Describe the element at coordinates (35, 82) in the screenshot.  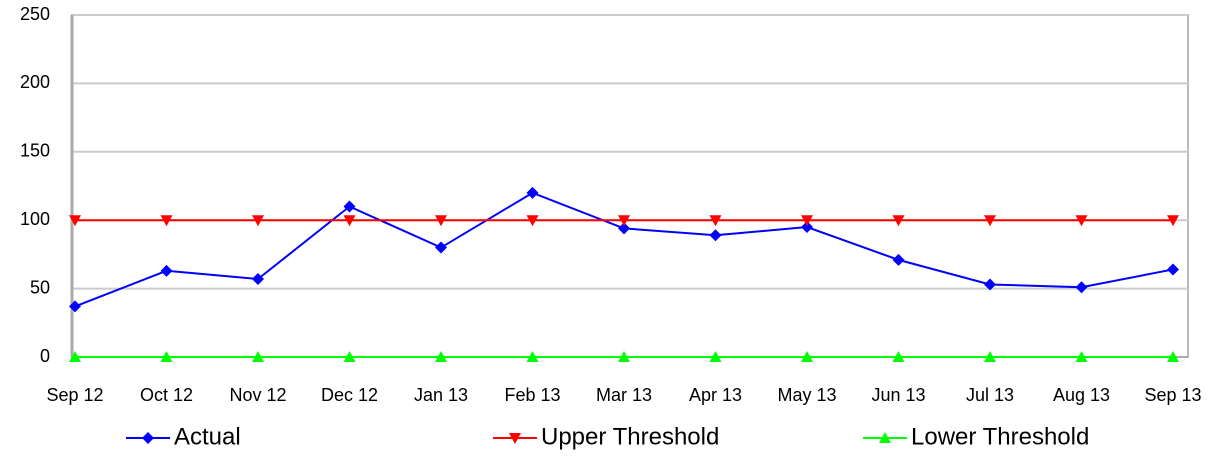
I see `y-tick-label: 200` at that location.